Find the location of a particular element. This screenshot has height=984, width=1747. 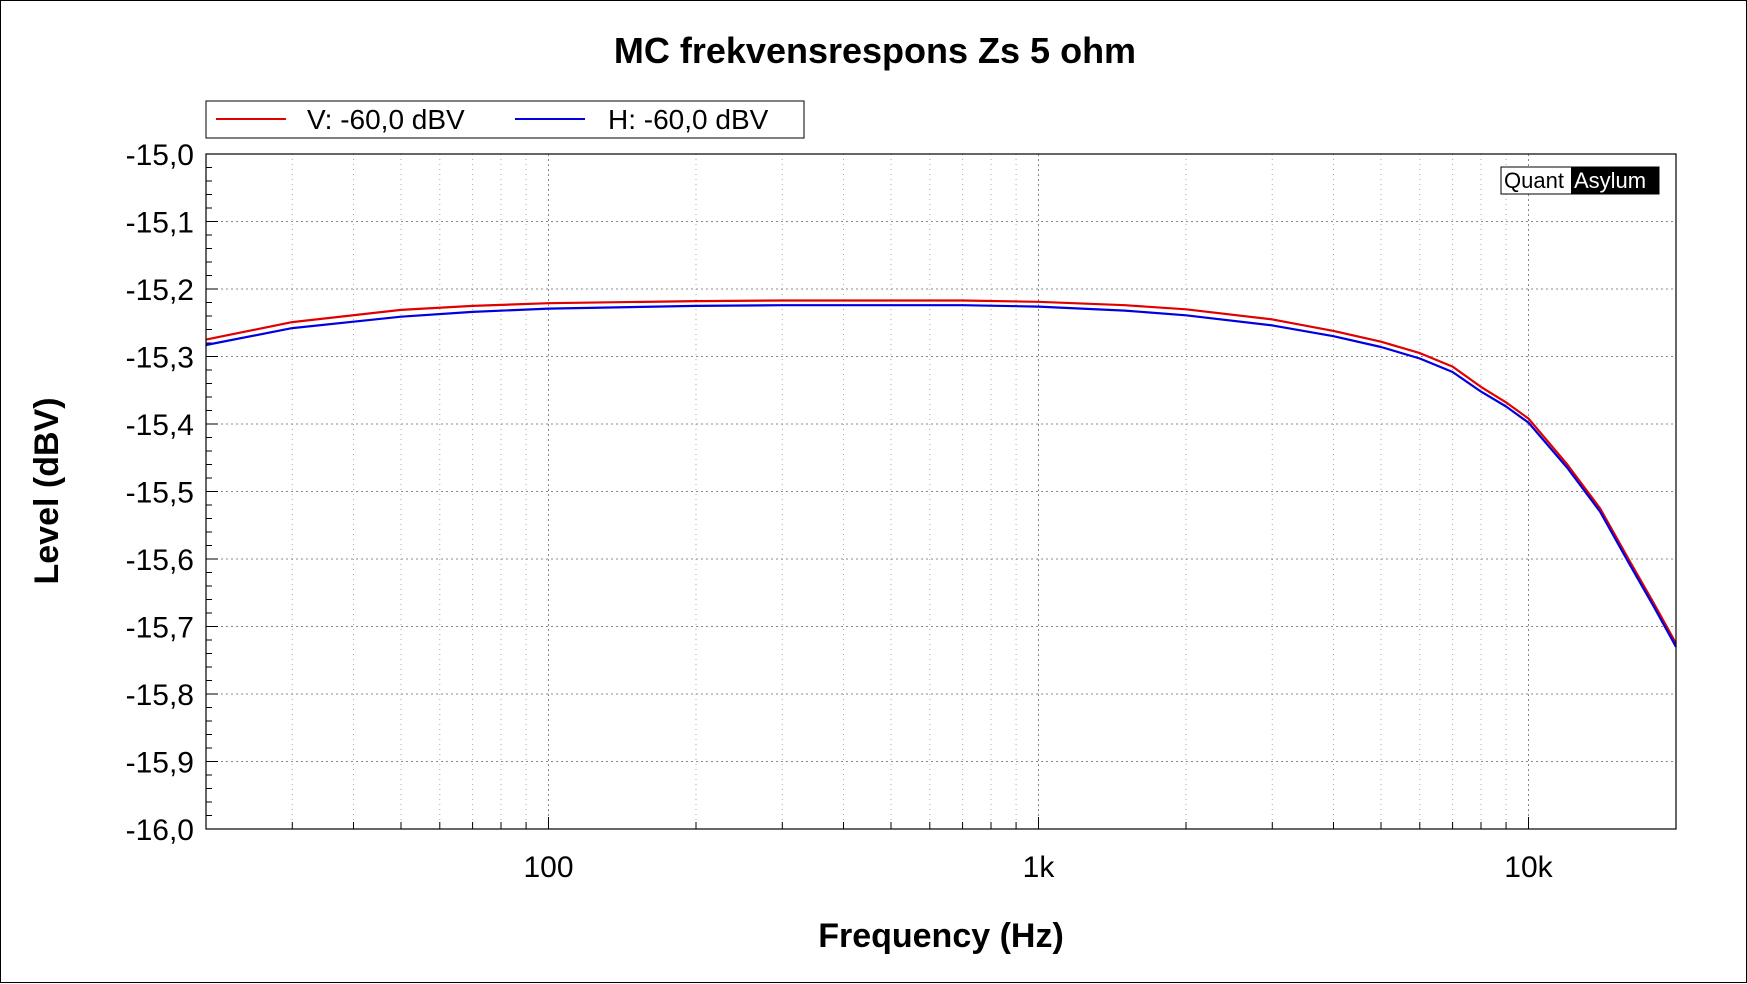

legend: V: -60,0 dBV H: -60,0 dBV is located at coordinates (505, 119).